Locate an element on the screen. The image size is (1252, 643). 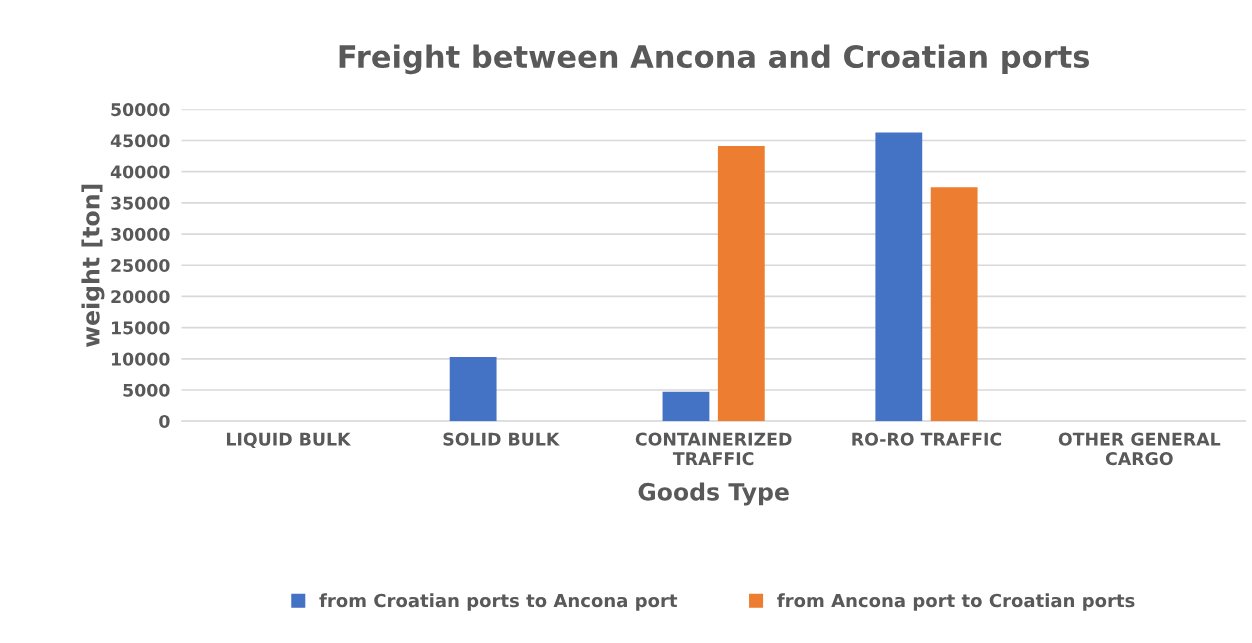
x-tick-label: CONTAINERIZED TRAFFIC is located at coordinates (713, 449).